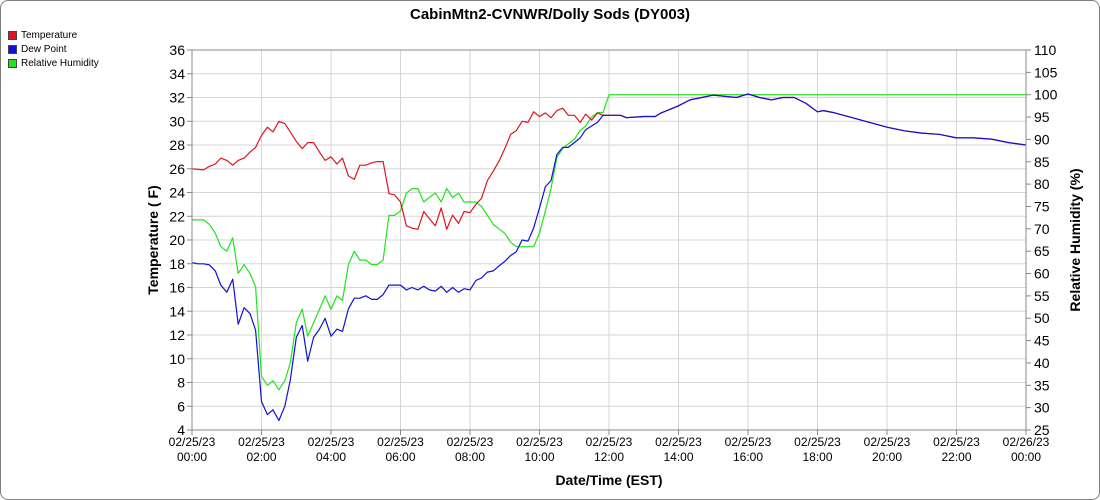 This screenshot has height=500, width=1100. What do you see at coordinates (550, 14) in the screenshot?
I see `chart-title: CabinMtn2-CVNWR/Dolly Sods (DY003)` at bounding box center [550, 14].